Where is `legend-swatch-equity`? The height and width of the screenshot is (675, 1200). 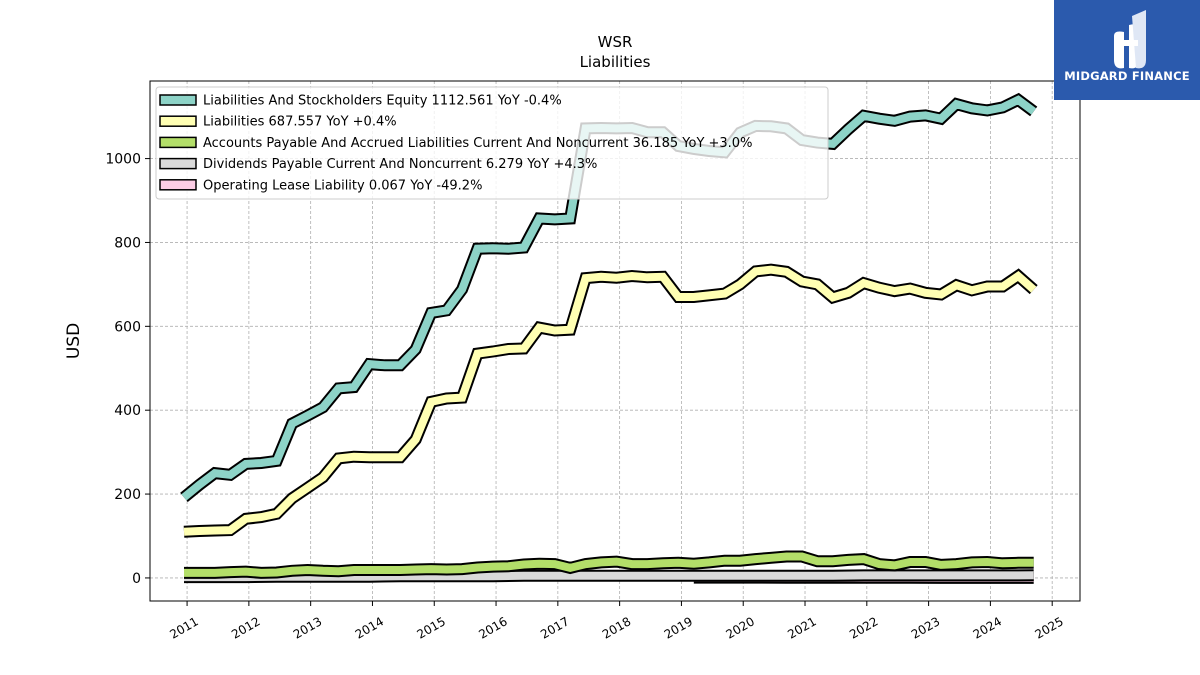 legend-swatch-equity is located at coordinates (178, 100).